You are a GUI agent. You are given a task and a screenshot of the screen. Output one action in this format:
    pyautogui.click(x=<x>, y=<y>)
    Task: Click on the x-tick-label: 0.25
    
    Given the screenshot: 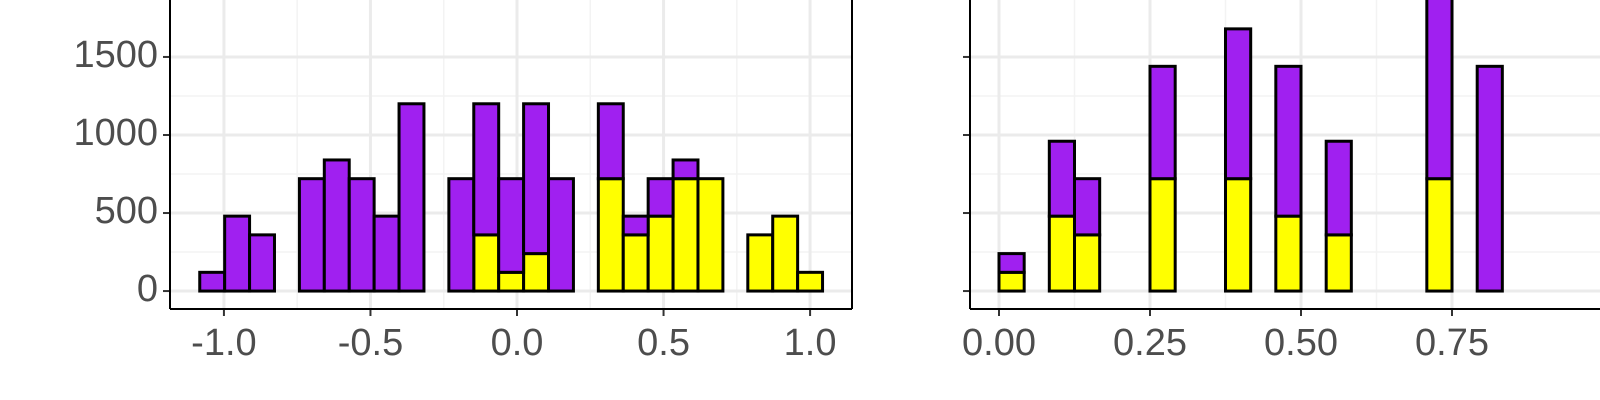 What is the action you would take?
    pyautogui.click(x=1150, y=343)
    